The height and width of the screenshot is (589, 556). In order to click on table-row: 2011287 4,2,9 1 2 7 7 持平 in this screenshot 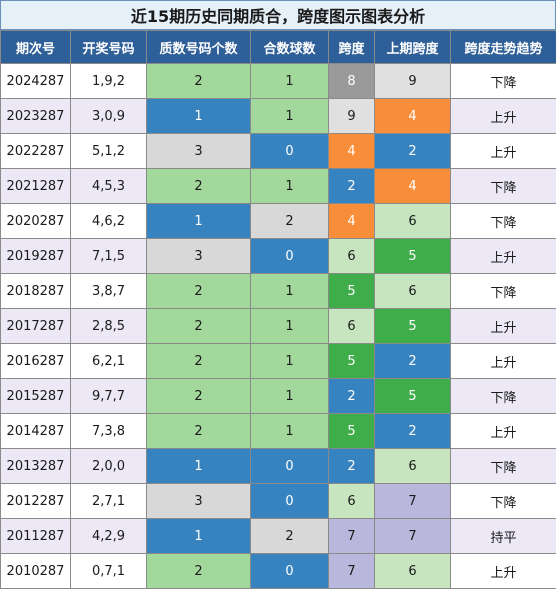, I will do `click(278, 536)`.